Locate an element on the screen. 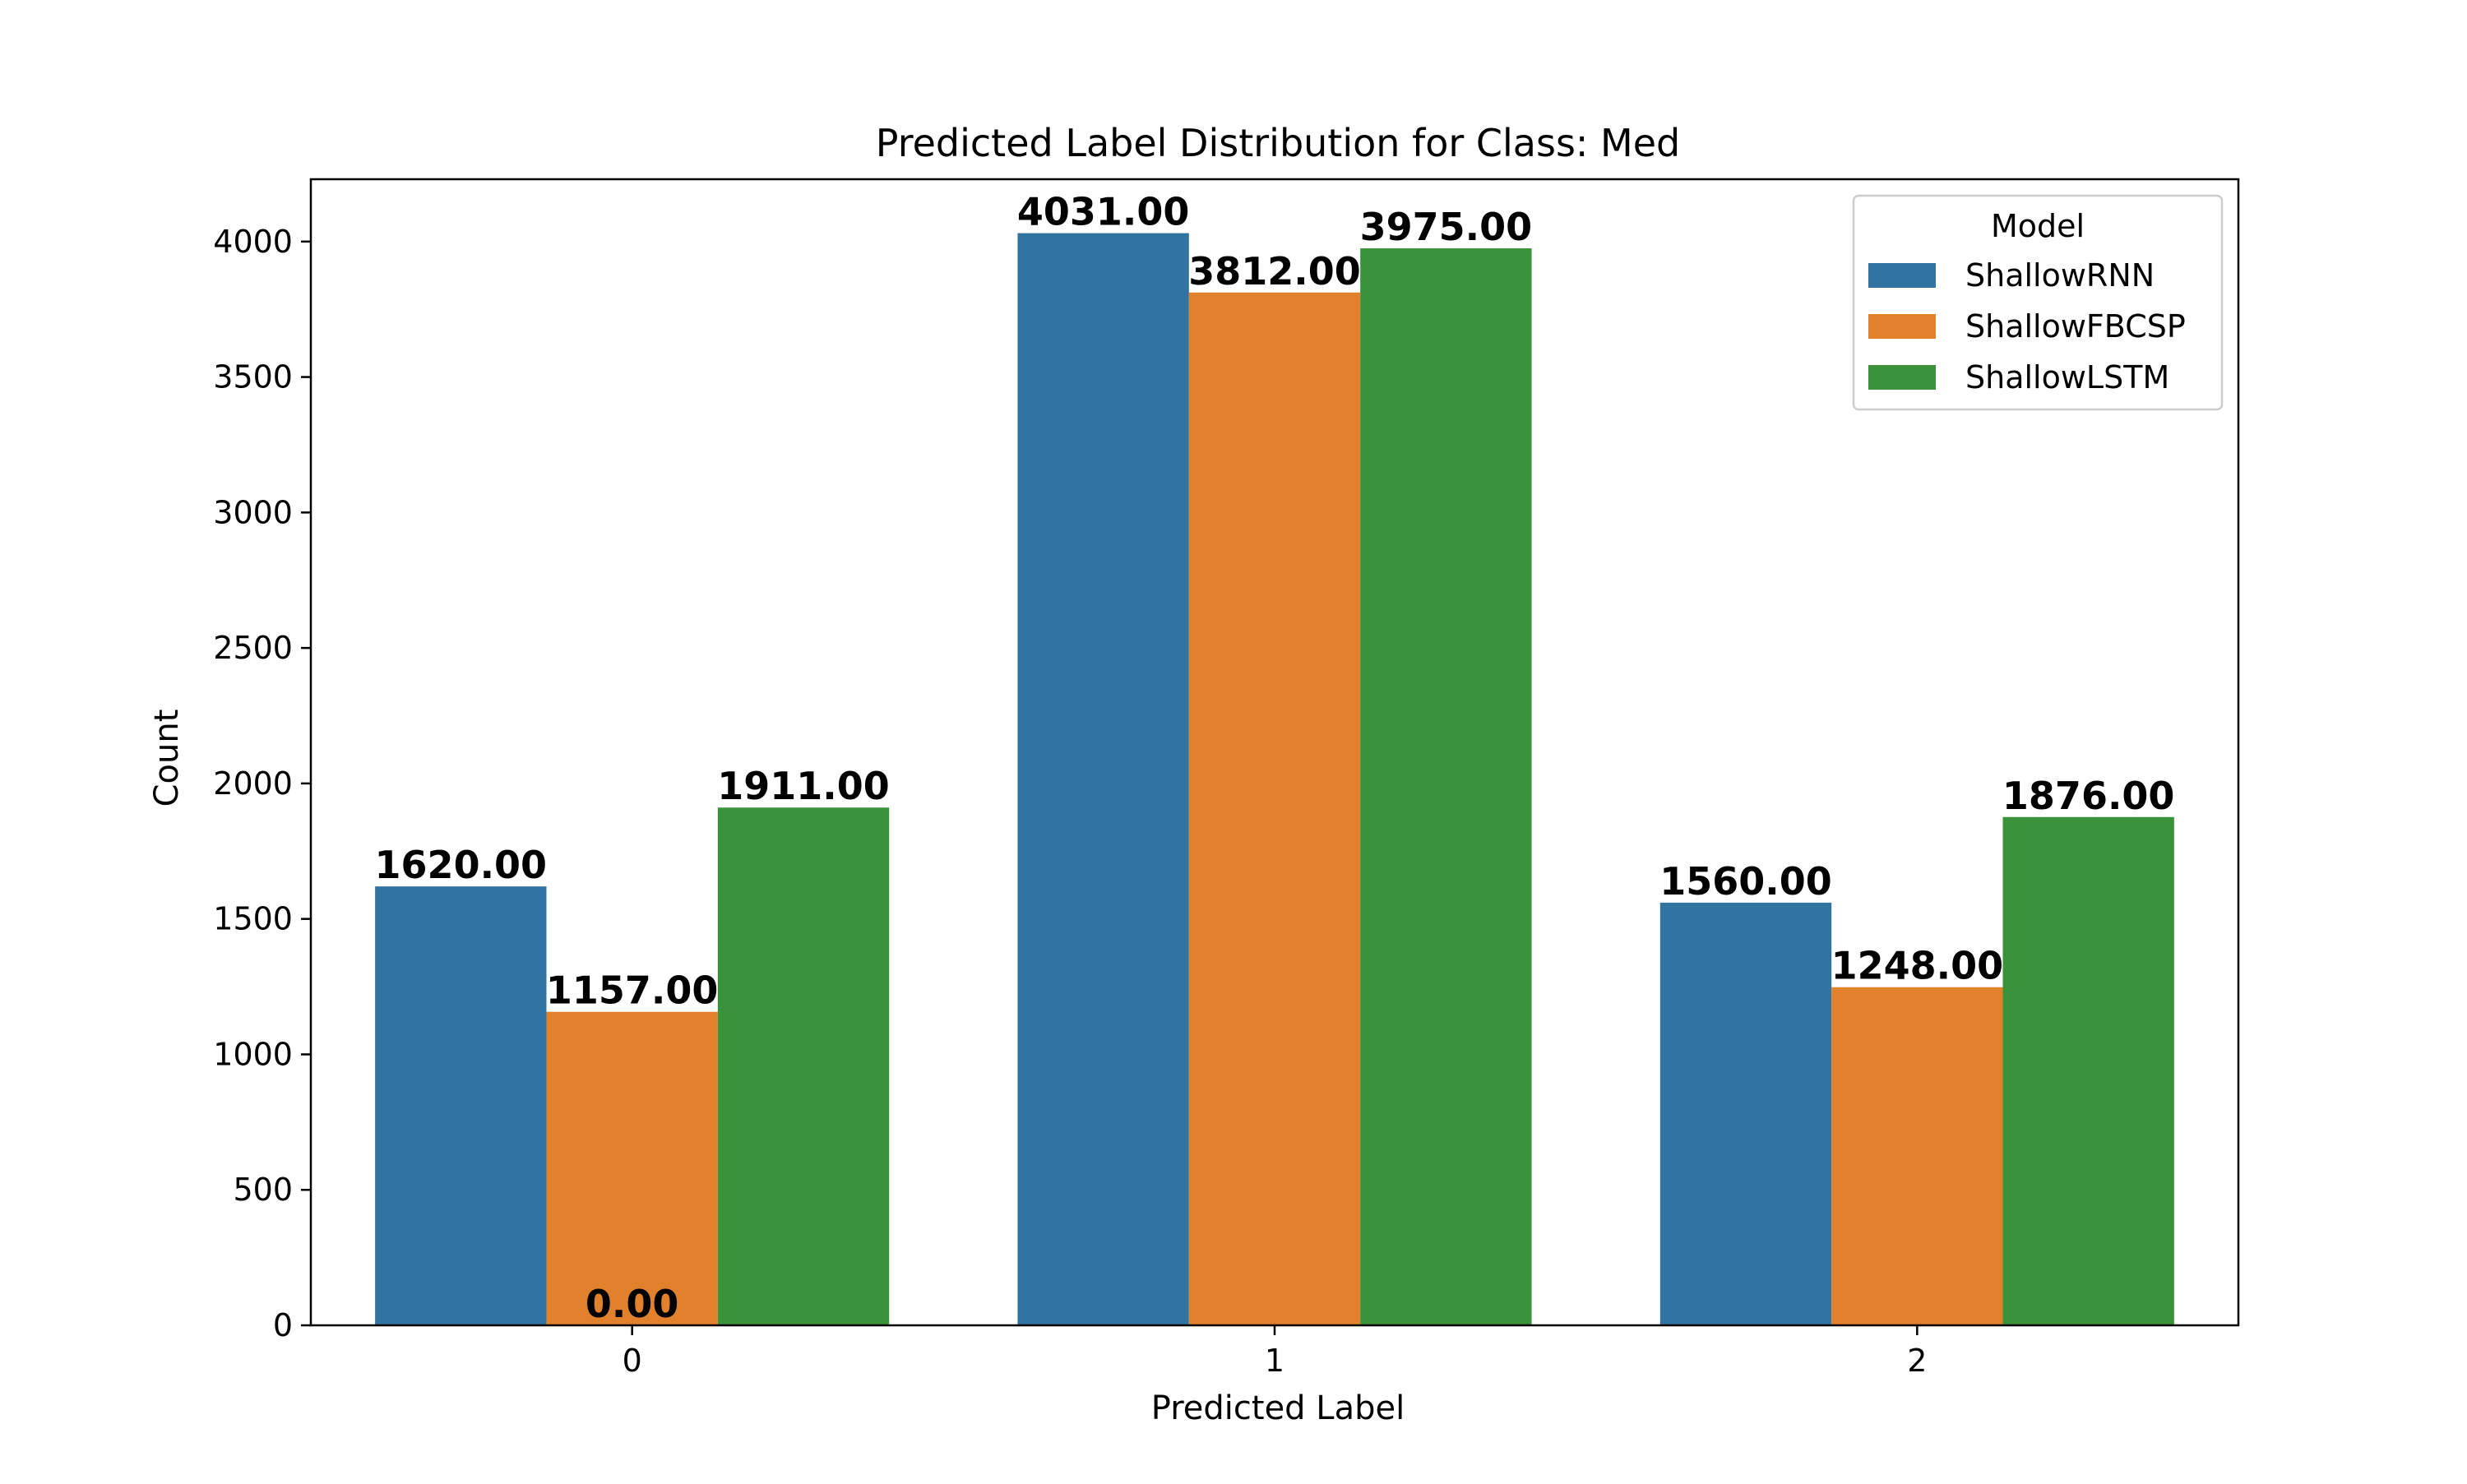 The height and width of the screenshot is (1484, 2467). data-label-extra-shallowfbcsp-0: 0.00 is located at coordinates (632, 1304).